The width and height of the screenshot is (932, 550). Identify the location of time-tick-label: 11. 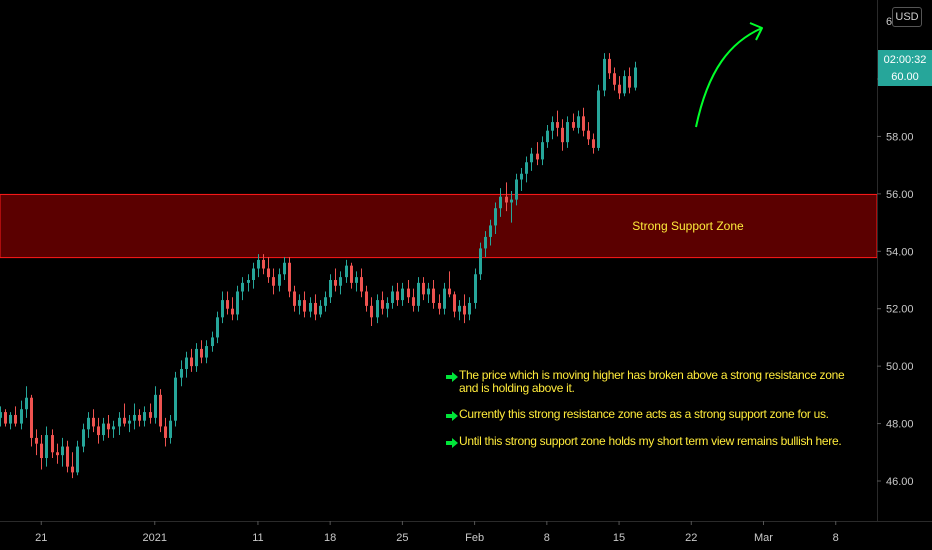
(257, 538).